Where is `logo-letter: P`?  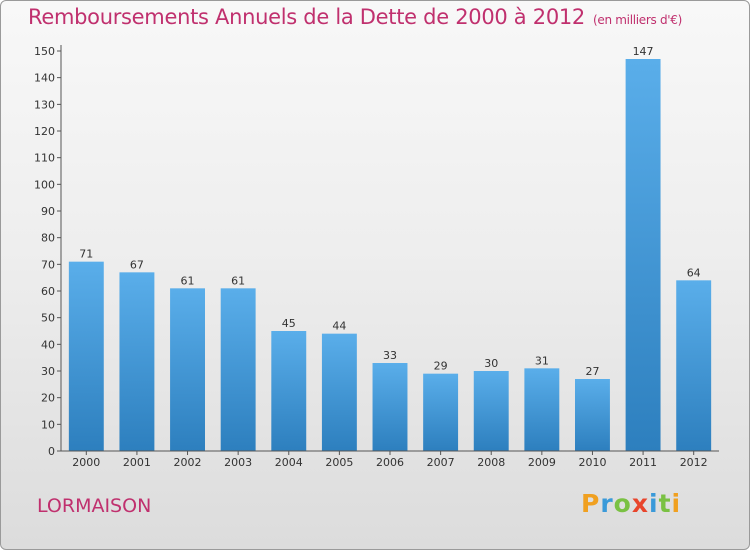 logo-letter: P is located at coordinates (591, 503).